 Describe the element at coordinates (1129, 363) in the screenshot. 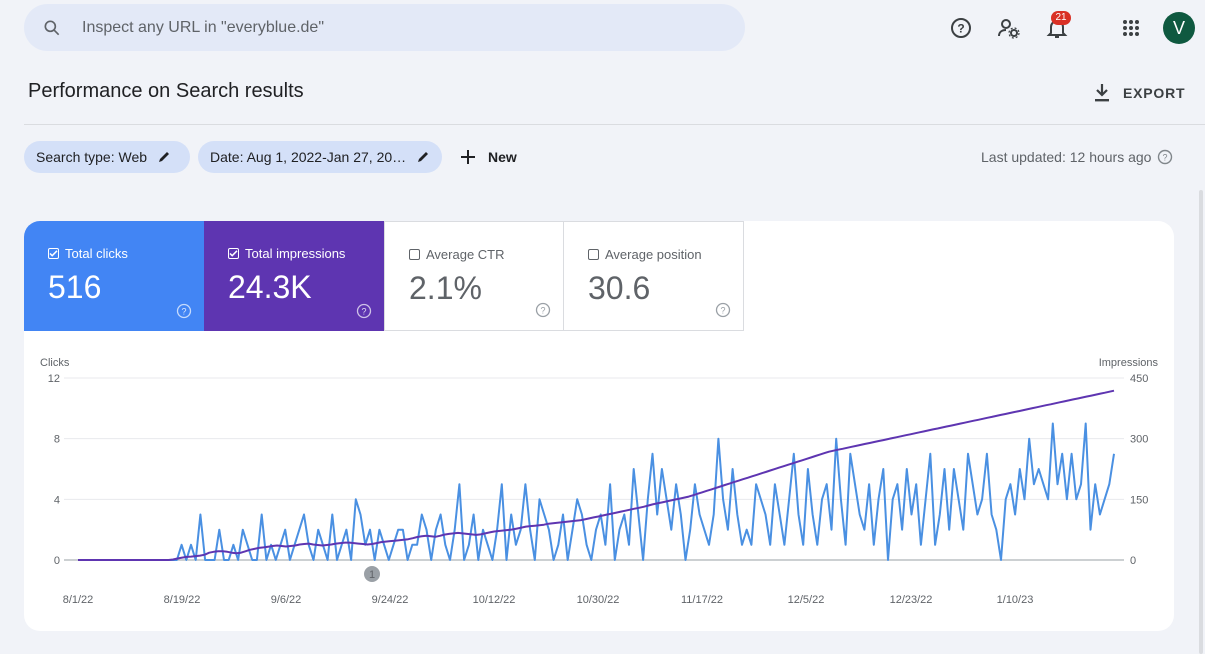

I see `right-axis-title: Impressions` at that location.